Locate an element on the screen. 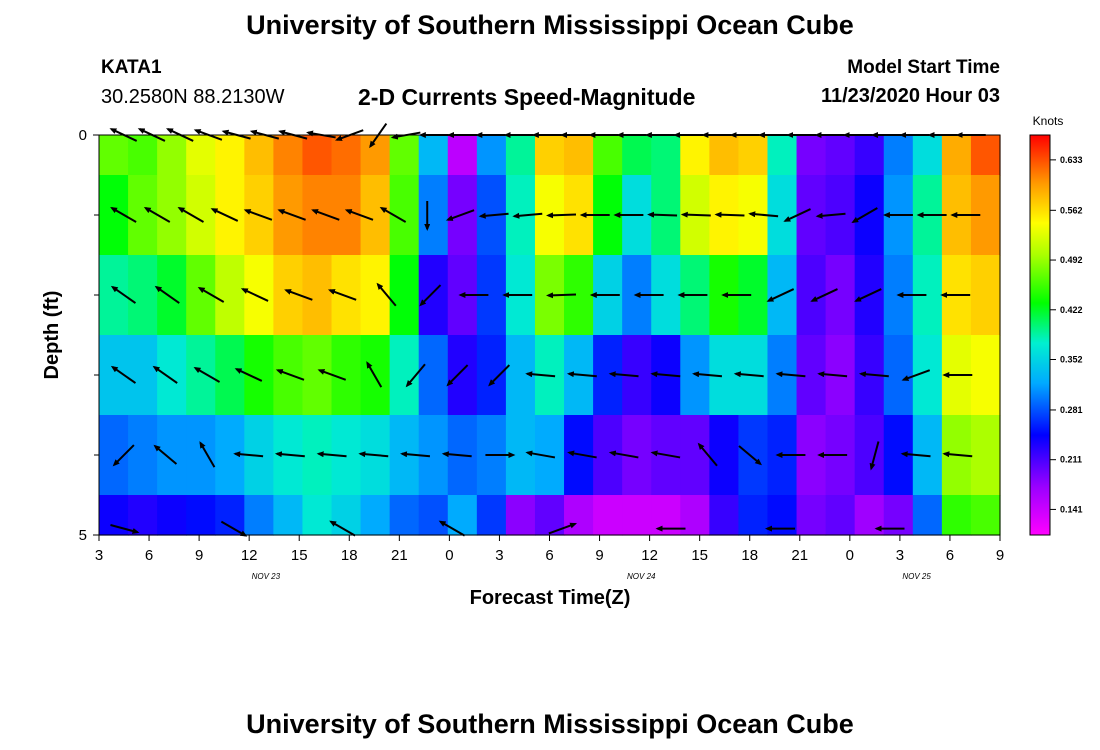 The image size is (1100, 750). y-tick-label: 5 is located at coordinates (83, 535).